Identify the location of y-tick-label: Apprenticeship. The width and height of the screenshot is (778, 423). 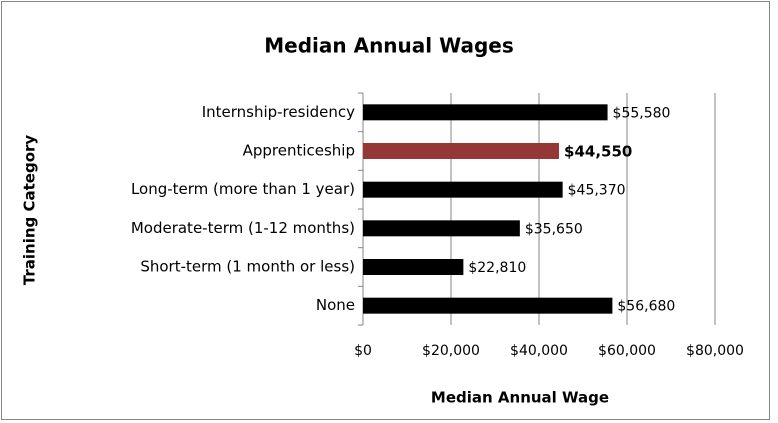
(299, 151).